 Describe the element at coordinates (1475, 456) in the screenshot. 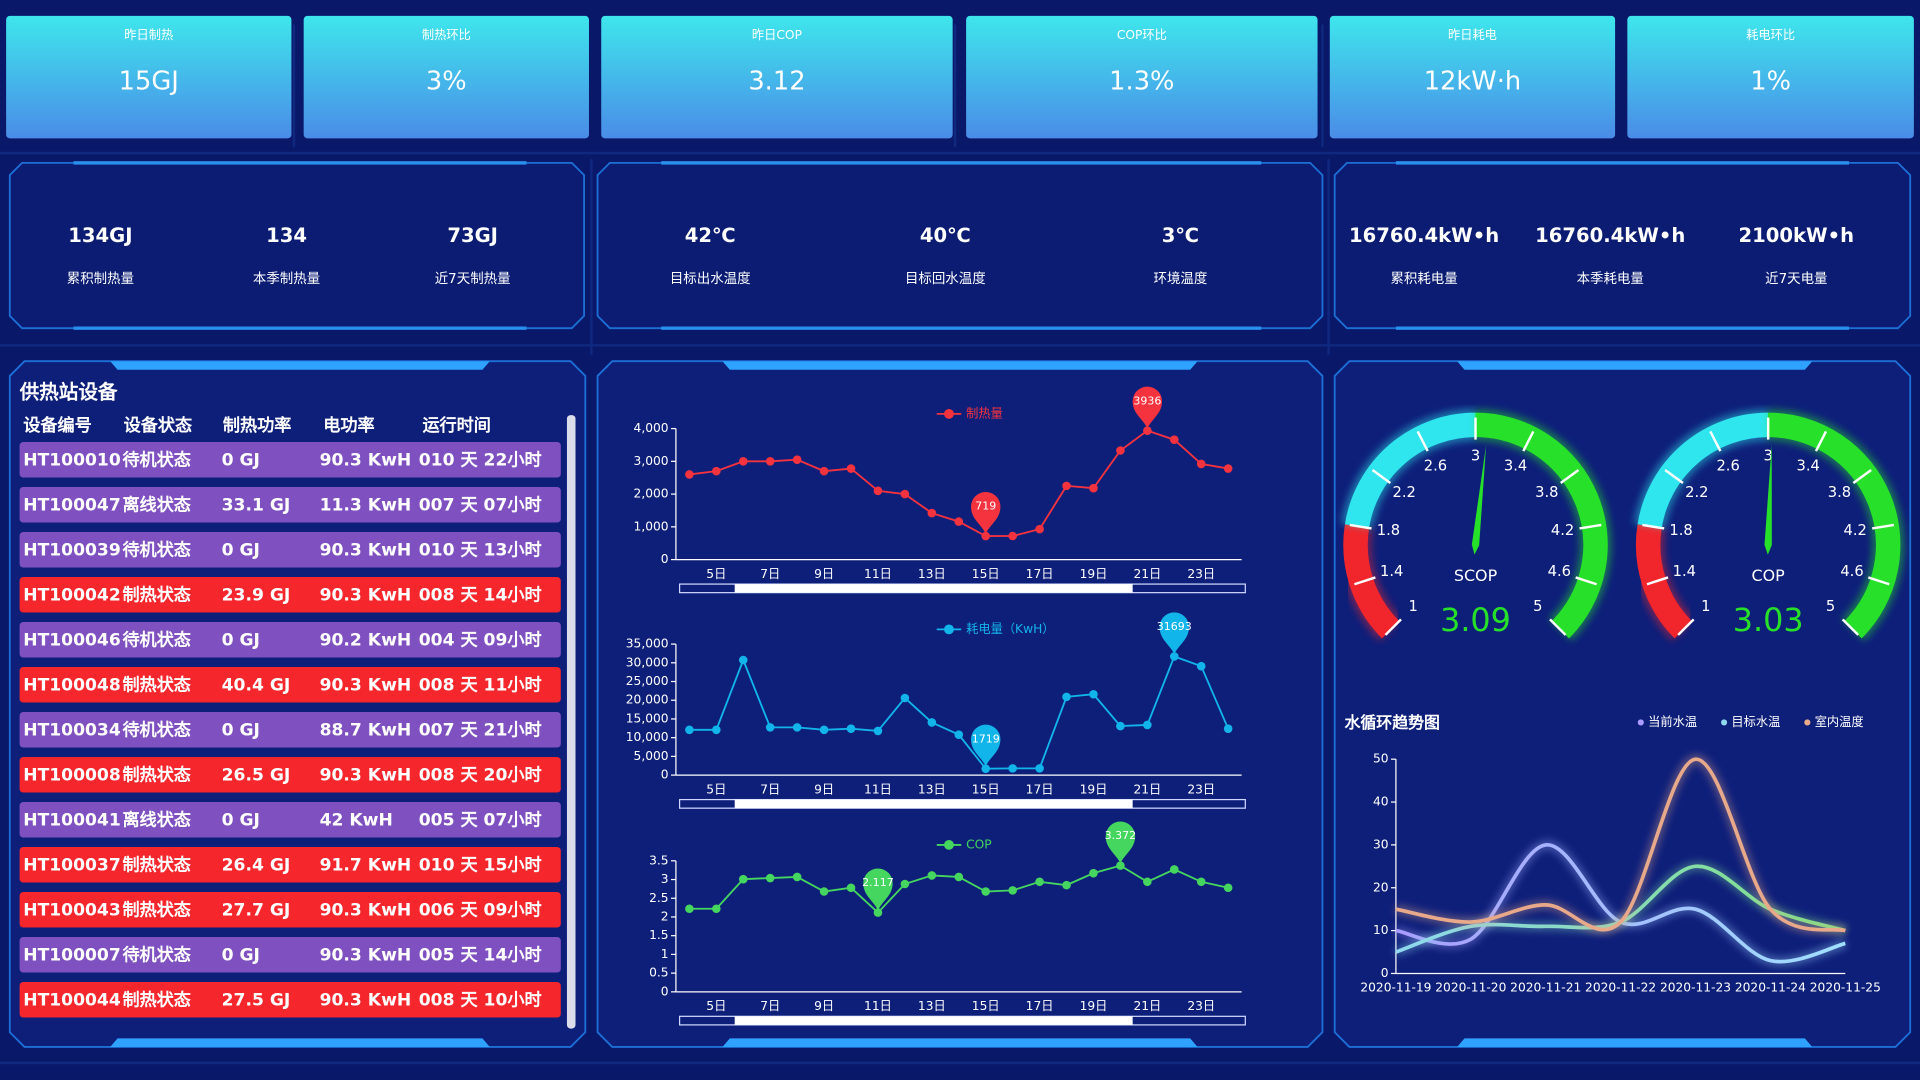

I see `gauge-tick-label: 3` at that location.